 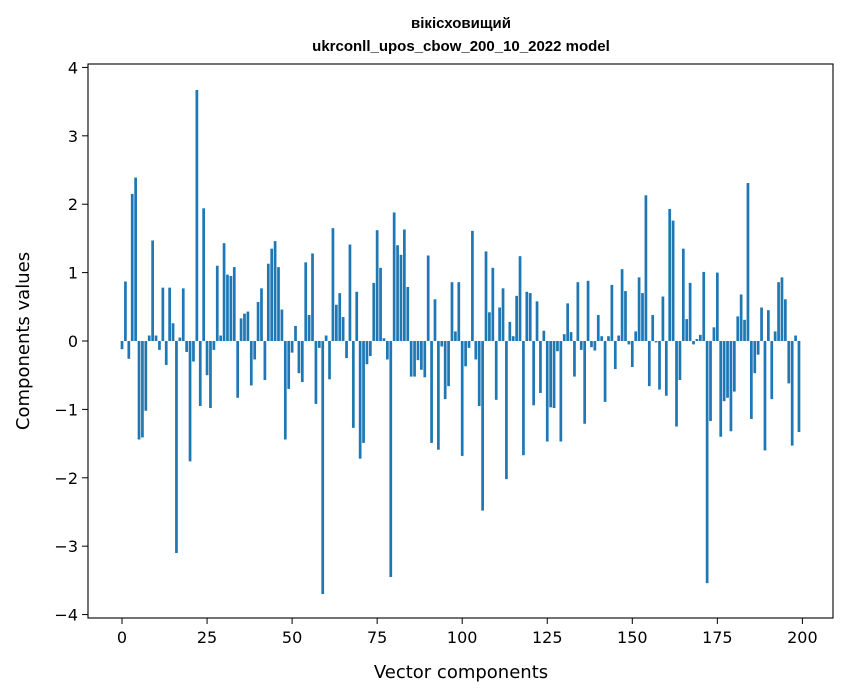 What do you see at coordinates (73, 67) in the screenshot?
I see `y-tick-label: 4` at bounding box center [73, 67].